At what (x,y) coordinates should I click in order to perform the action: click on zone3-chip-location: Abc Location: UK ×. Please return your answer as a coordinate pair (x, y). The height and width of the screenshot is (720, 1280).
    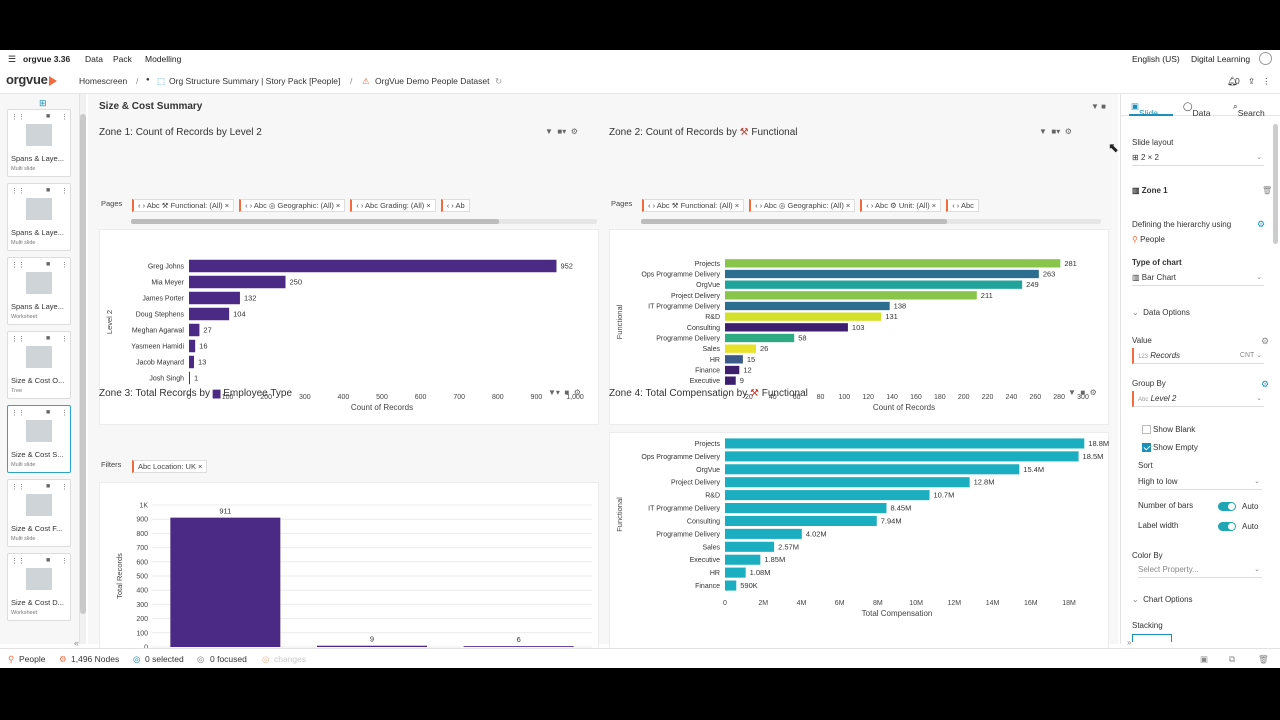
    Looking at the image, I should click on (170, 466).